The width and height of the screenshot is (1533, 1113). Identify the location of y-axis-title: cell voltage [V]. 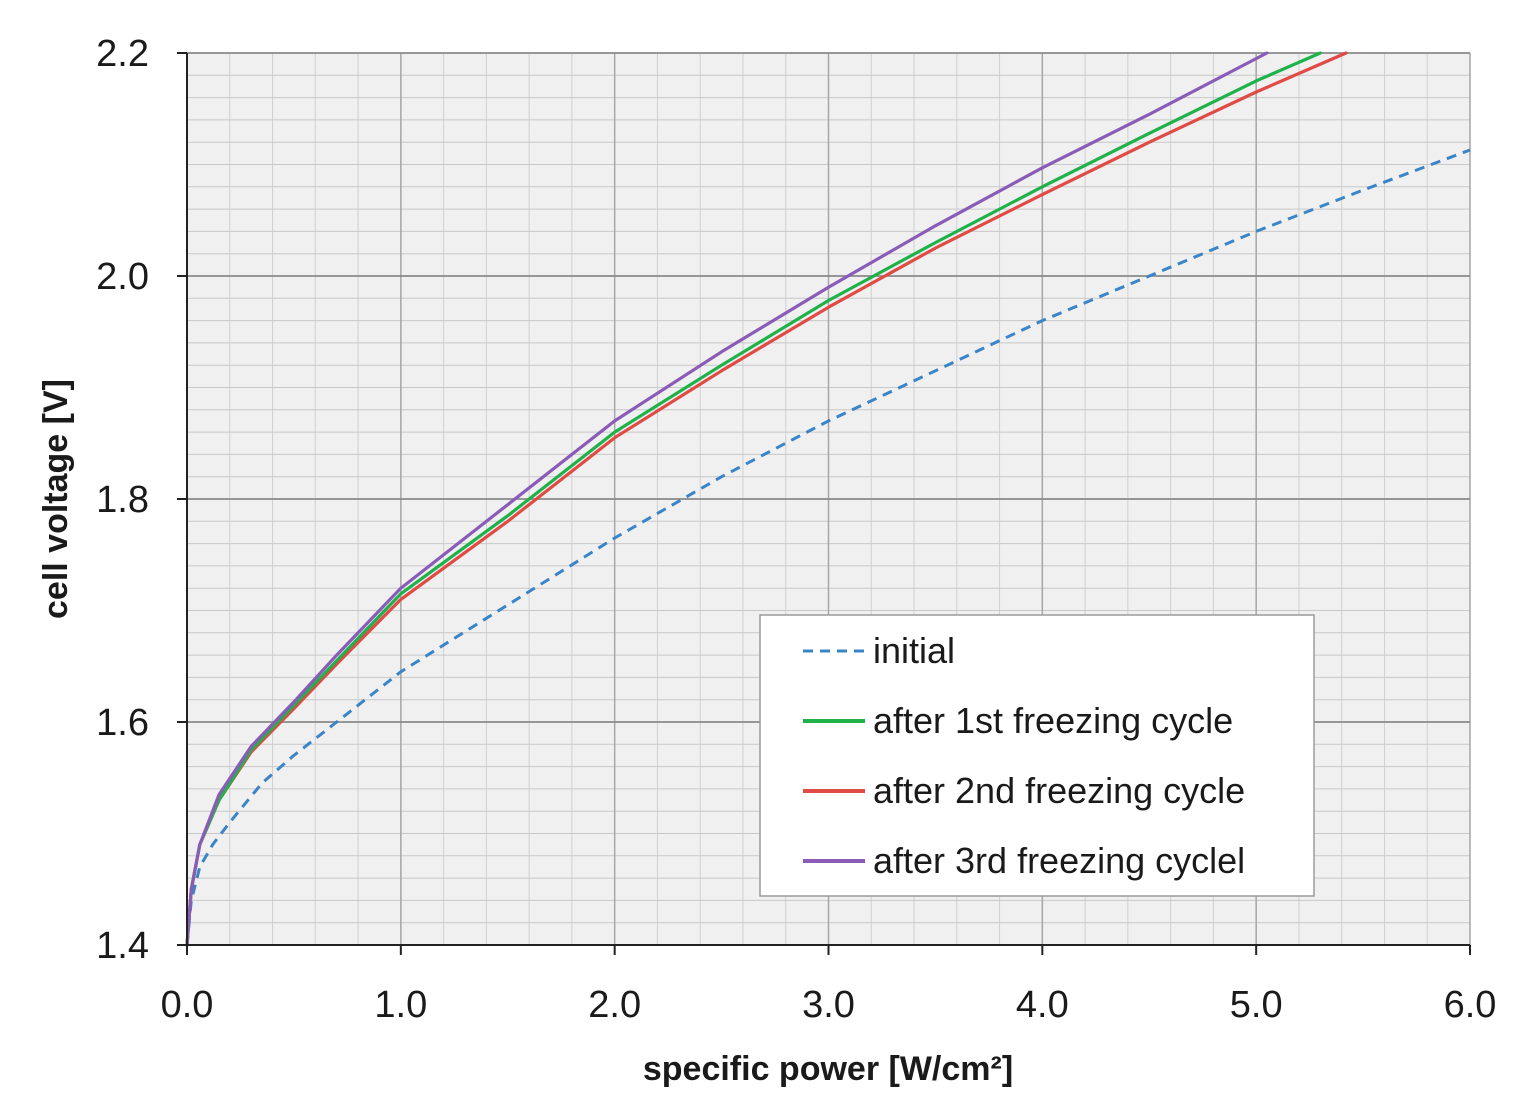
(56, 499).